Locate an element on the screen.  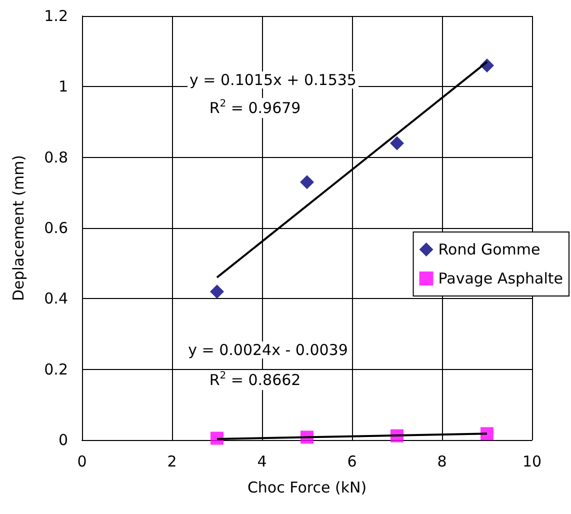
y-tick-label: 0.6 is located at coordinates (56, 228).